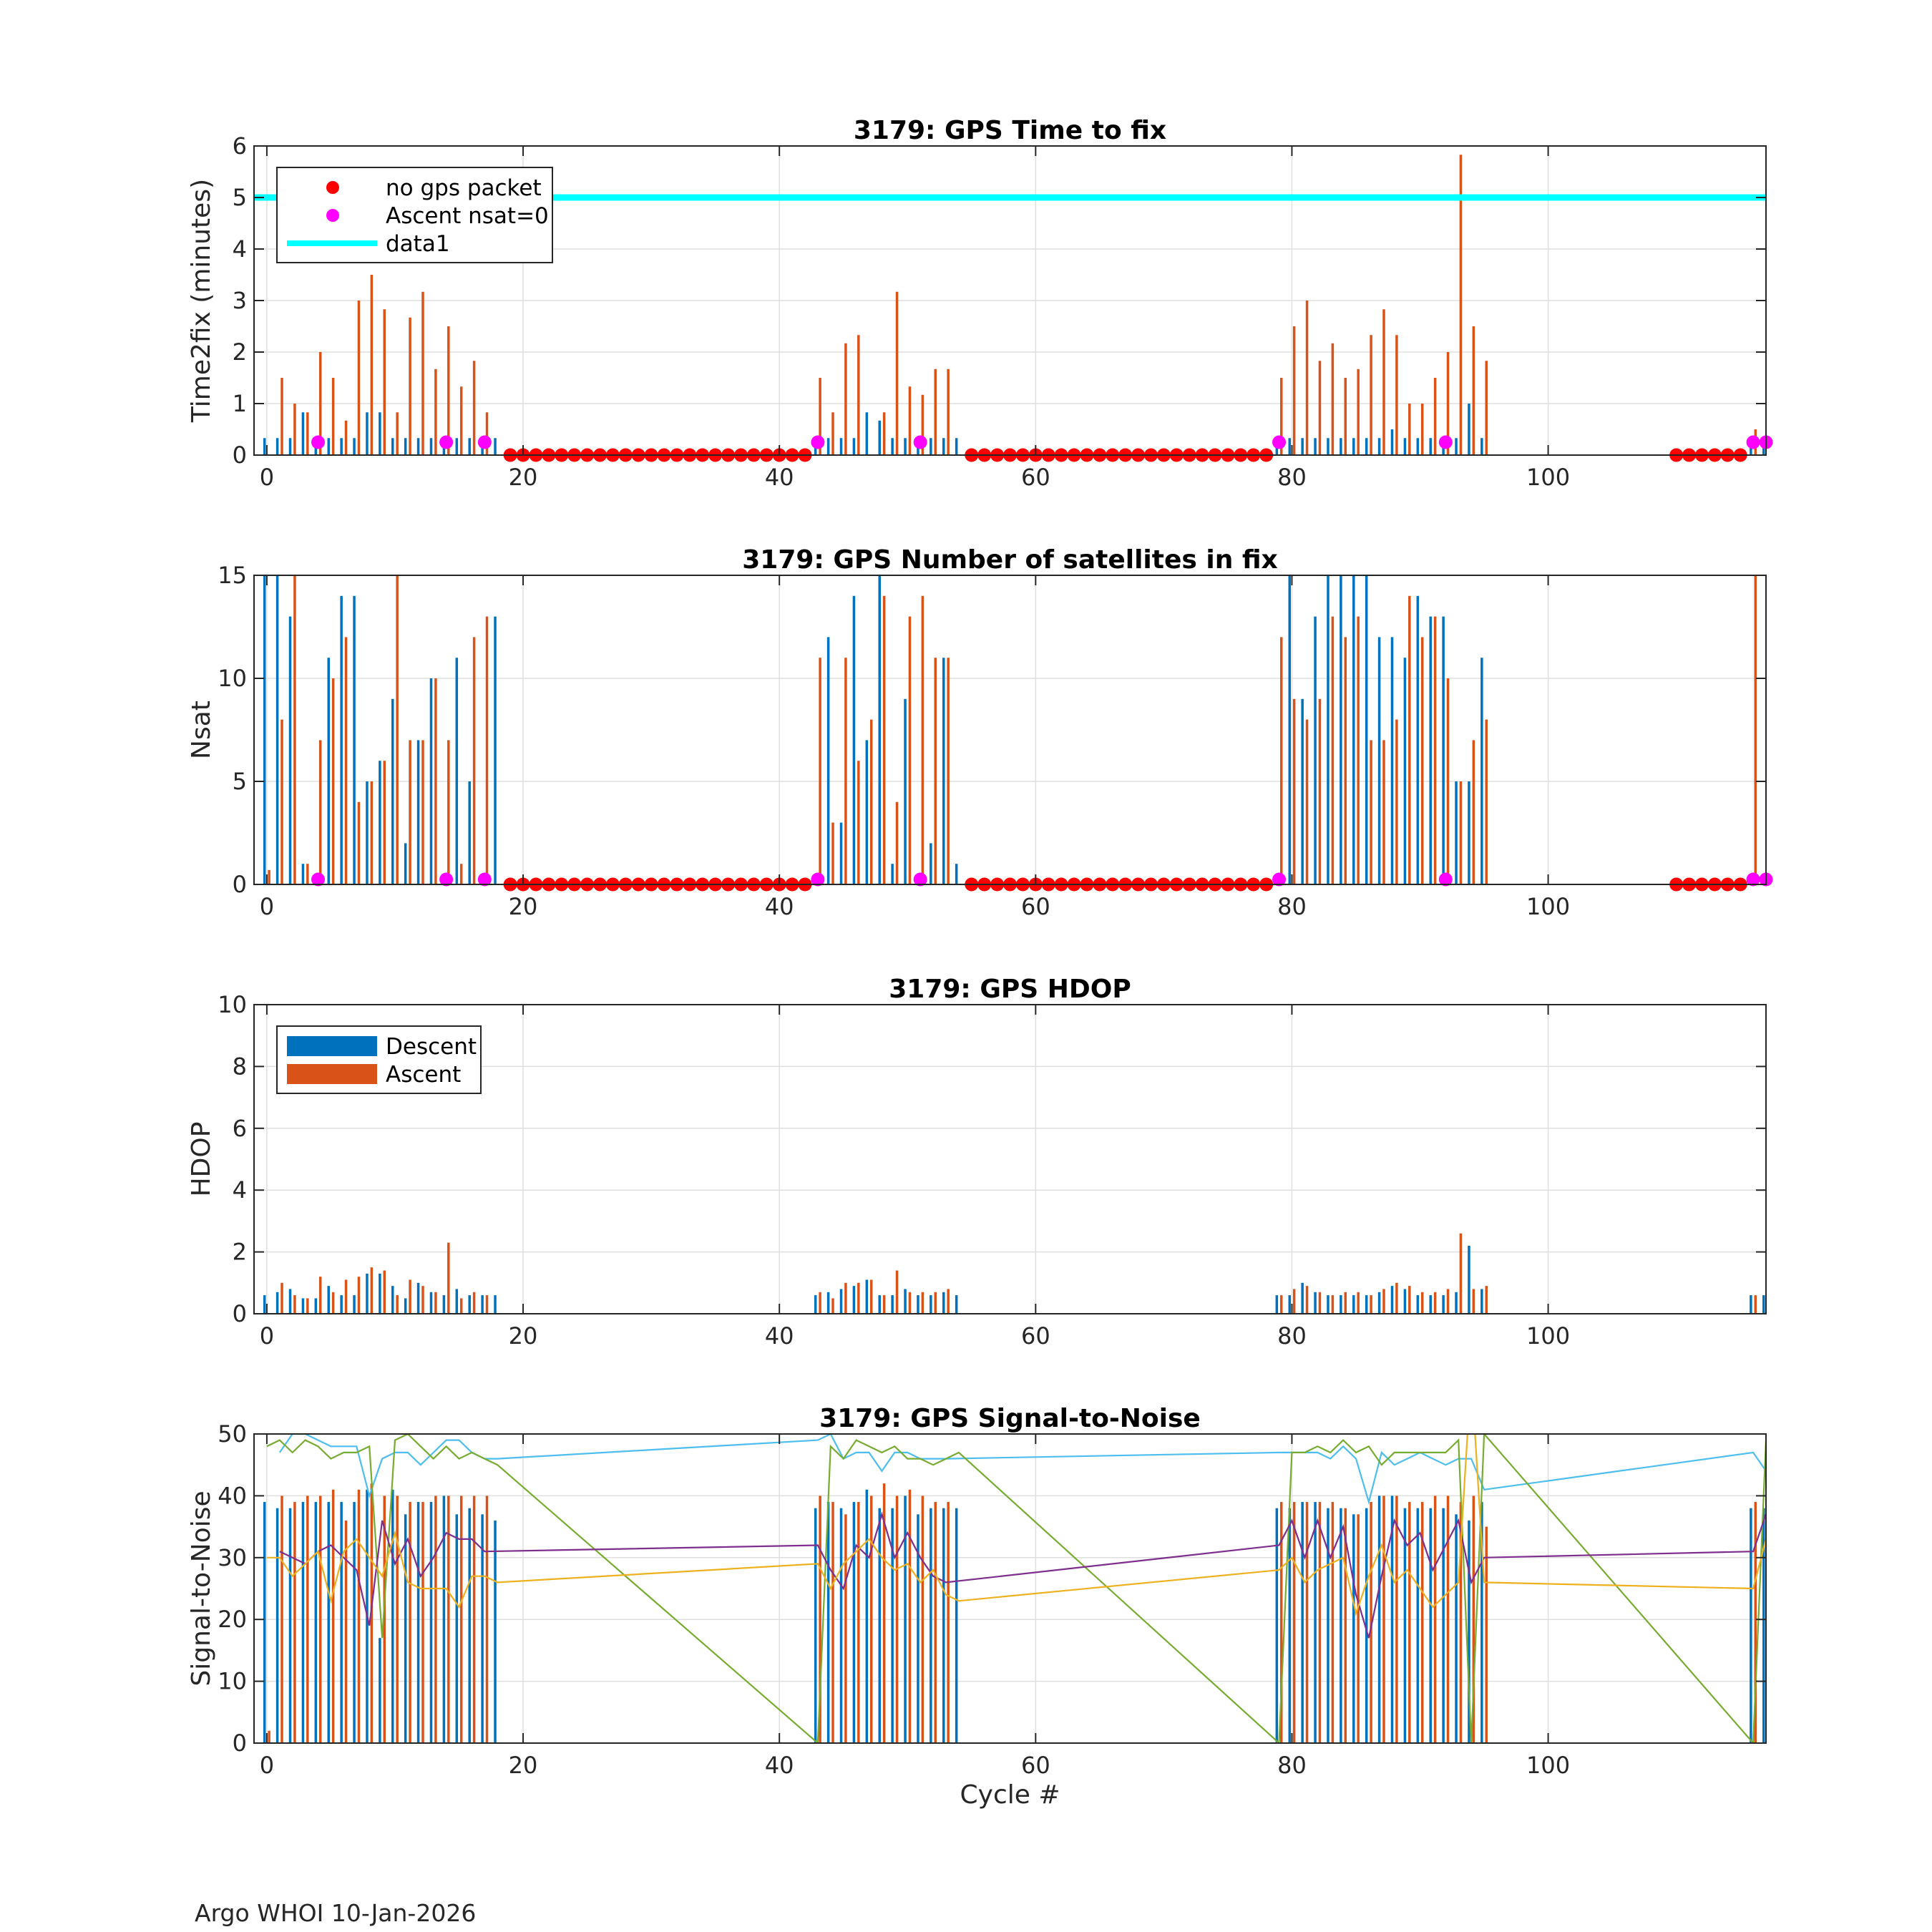 This screenshot has width=1932, height=1932. I want to click on y-tick-label: 4, so click(240, 1190).